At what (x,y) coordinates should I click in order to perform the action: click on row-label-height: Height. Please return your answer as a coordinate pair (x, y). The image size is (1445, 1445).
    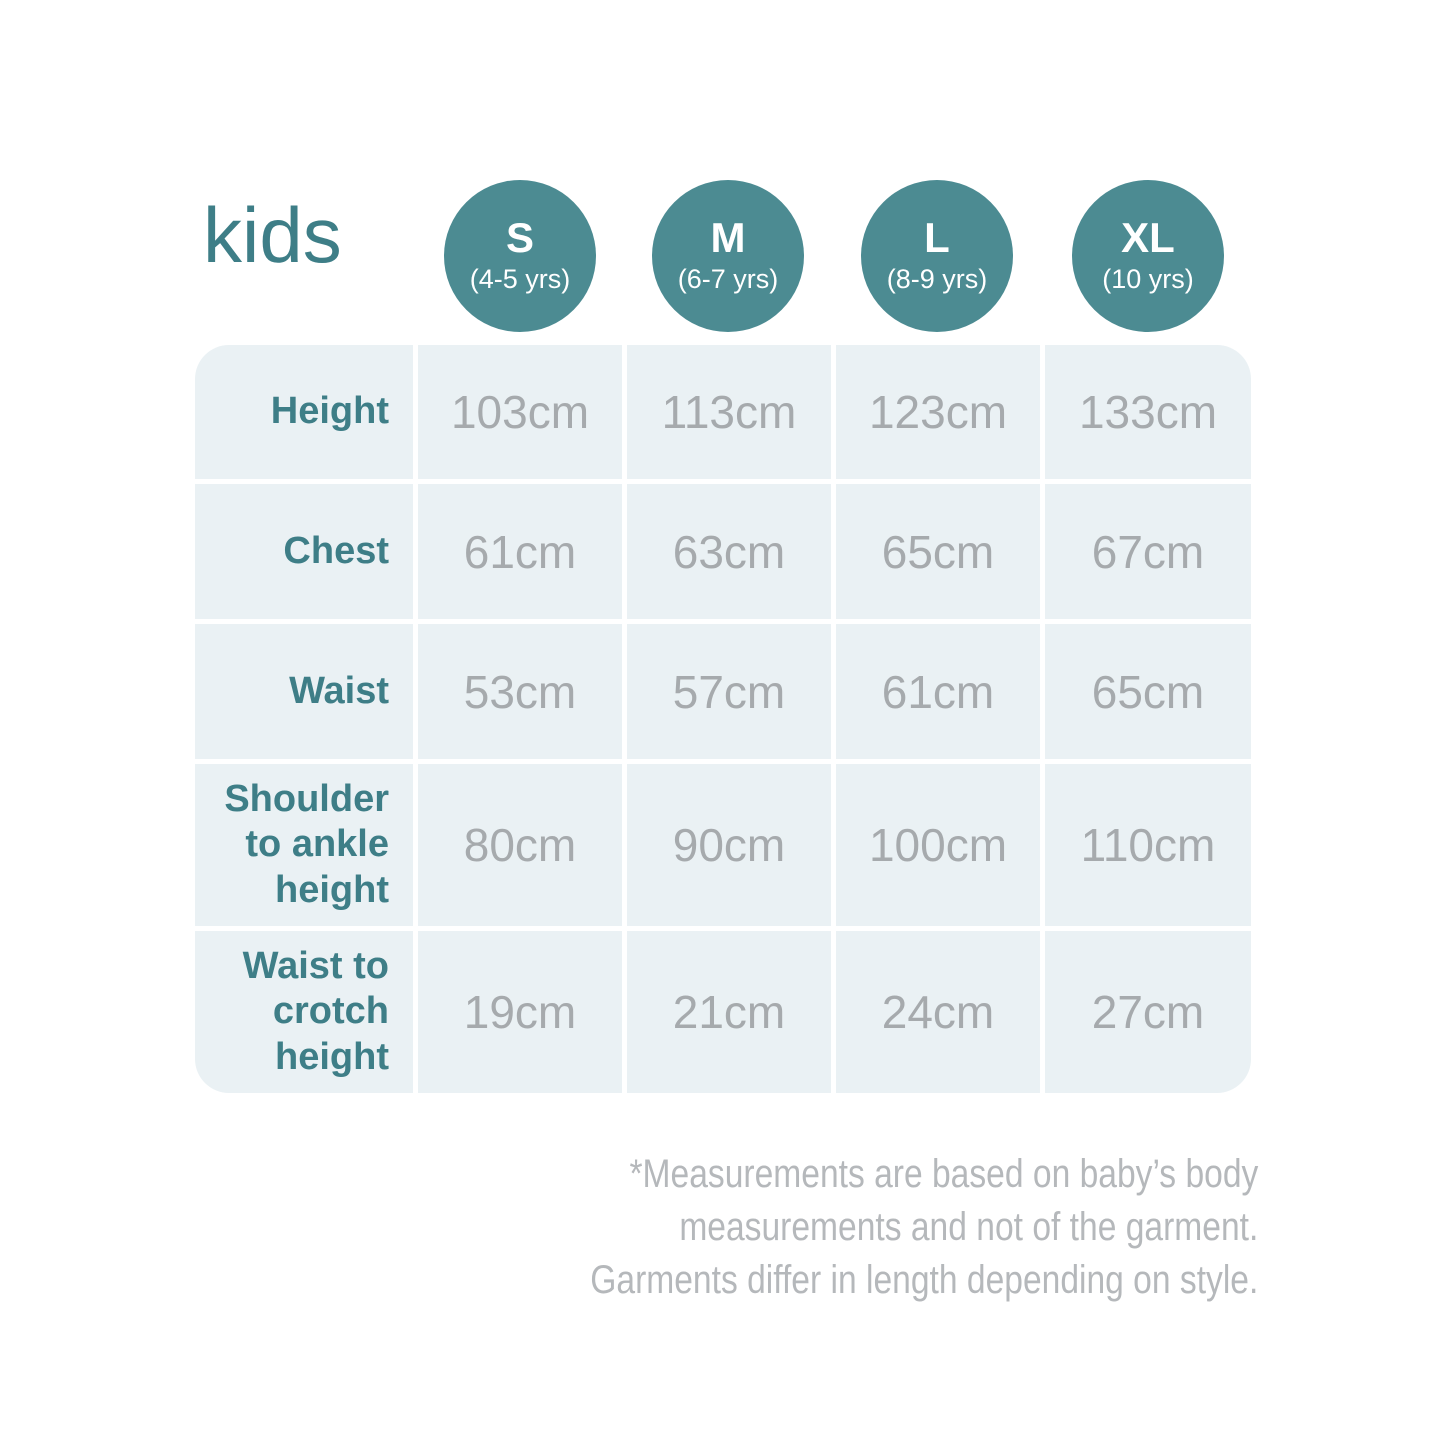
    Looking at the image, I should click on (304, 412).